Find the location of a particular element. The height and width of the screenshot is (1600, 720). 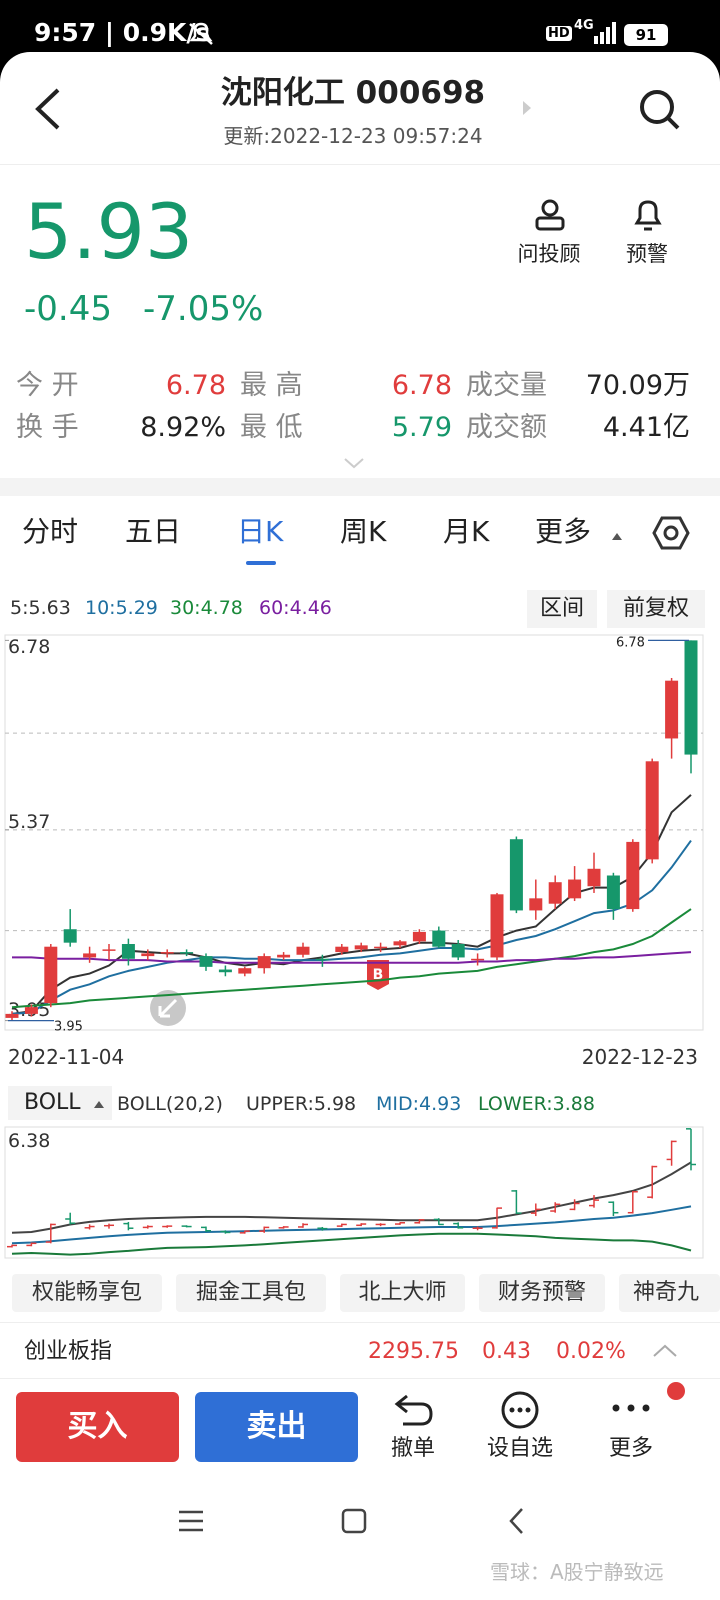

nav-back is located at coordinates (516, 1521).